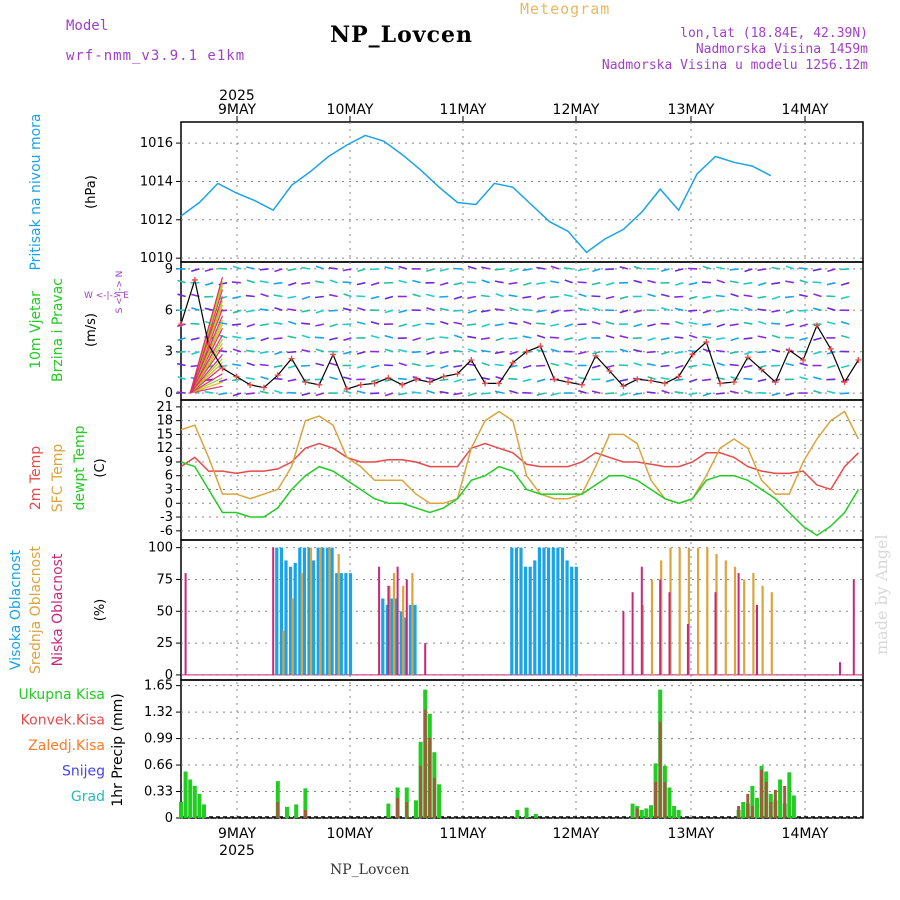 Image resolution: width=900 pixels, height=900 pixels. I want to click on precip-tick-label: 0, so click(169, 818).